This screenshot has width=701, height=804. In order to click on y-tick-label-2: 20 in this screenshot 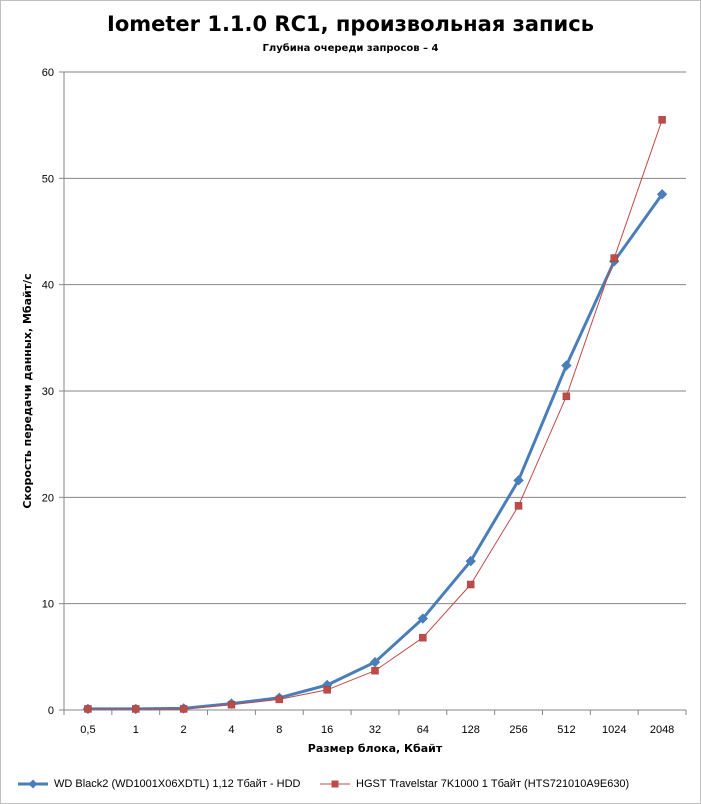, I will do `click(48, 498)`.